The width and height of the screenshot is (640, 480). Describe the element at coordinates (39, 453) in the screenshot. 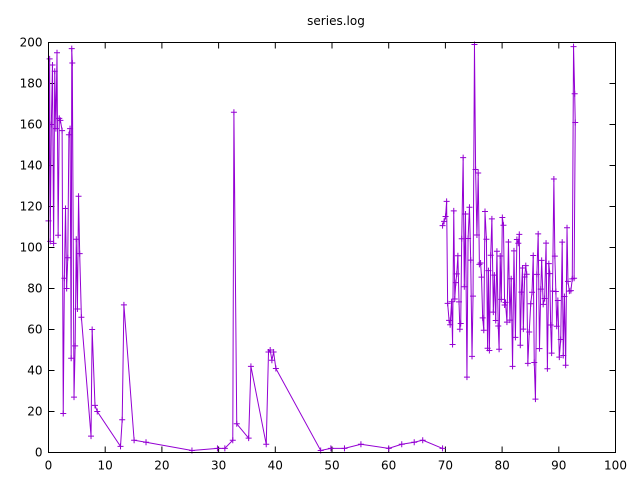

I see `y-tick-label: 0` at that location.